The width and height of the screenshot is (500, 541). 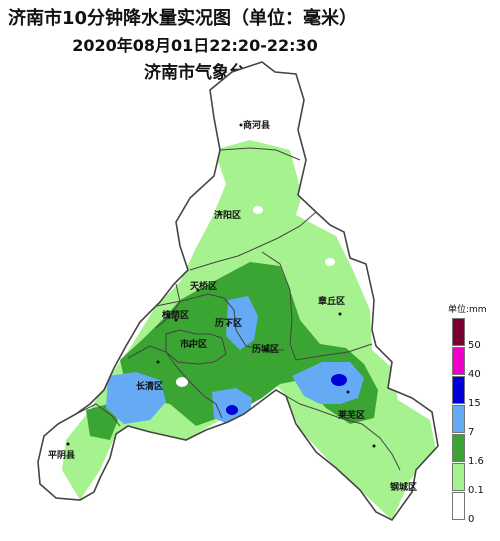 I want to click on label-huaiyin: 槐荫区, so click(x=175, y=315).